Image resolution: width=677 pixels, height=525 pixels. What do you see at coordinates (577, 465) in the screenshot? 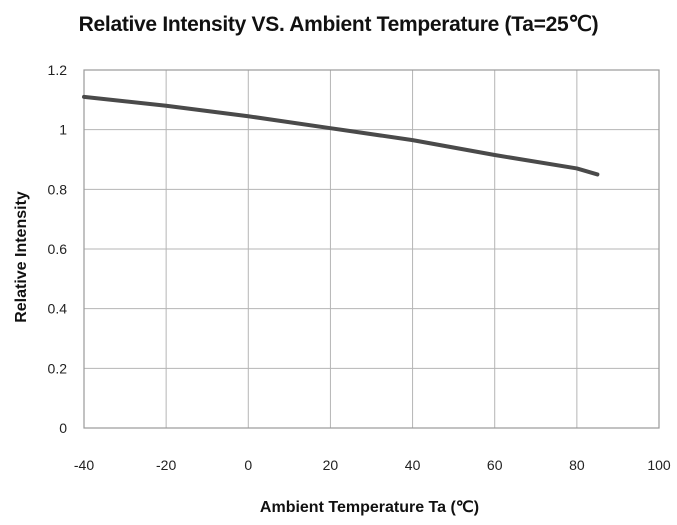
I see `x-tick-label: 80` at bounding box center [577, 465].